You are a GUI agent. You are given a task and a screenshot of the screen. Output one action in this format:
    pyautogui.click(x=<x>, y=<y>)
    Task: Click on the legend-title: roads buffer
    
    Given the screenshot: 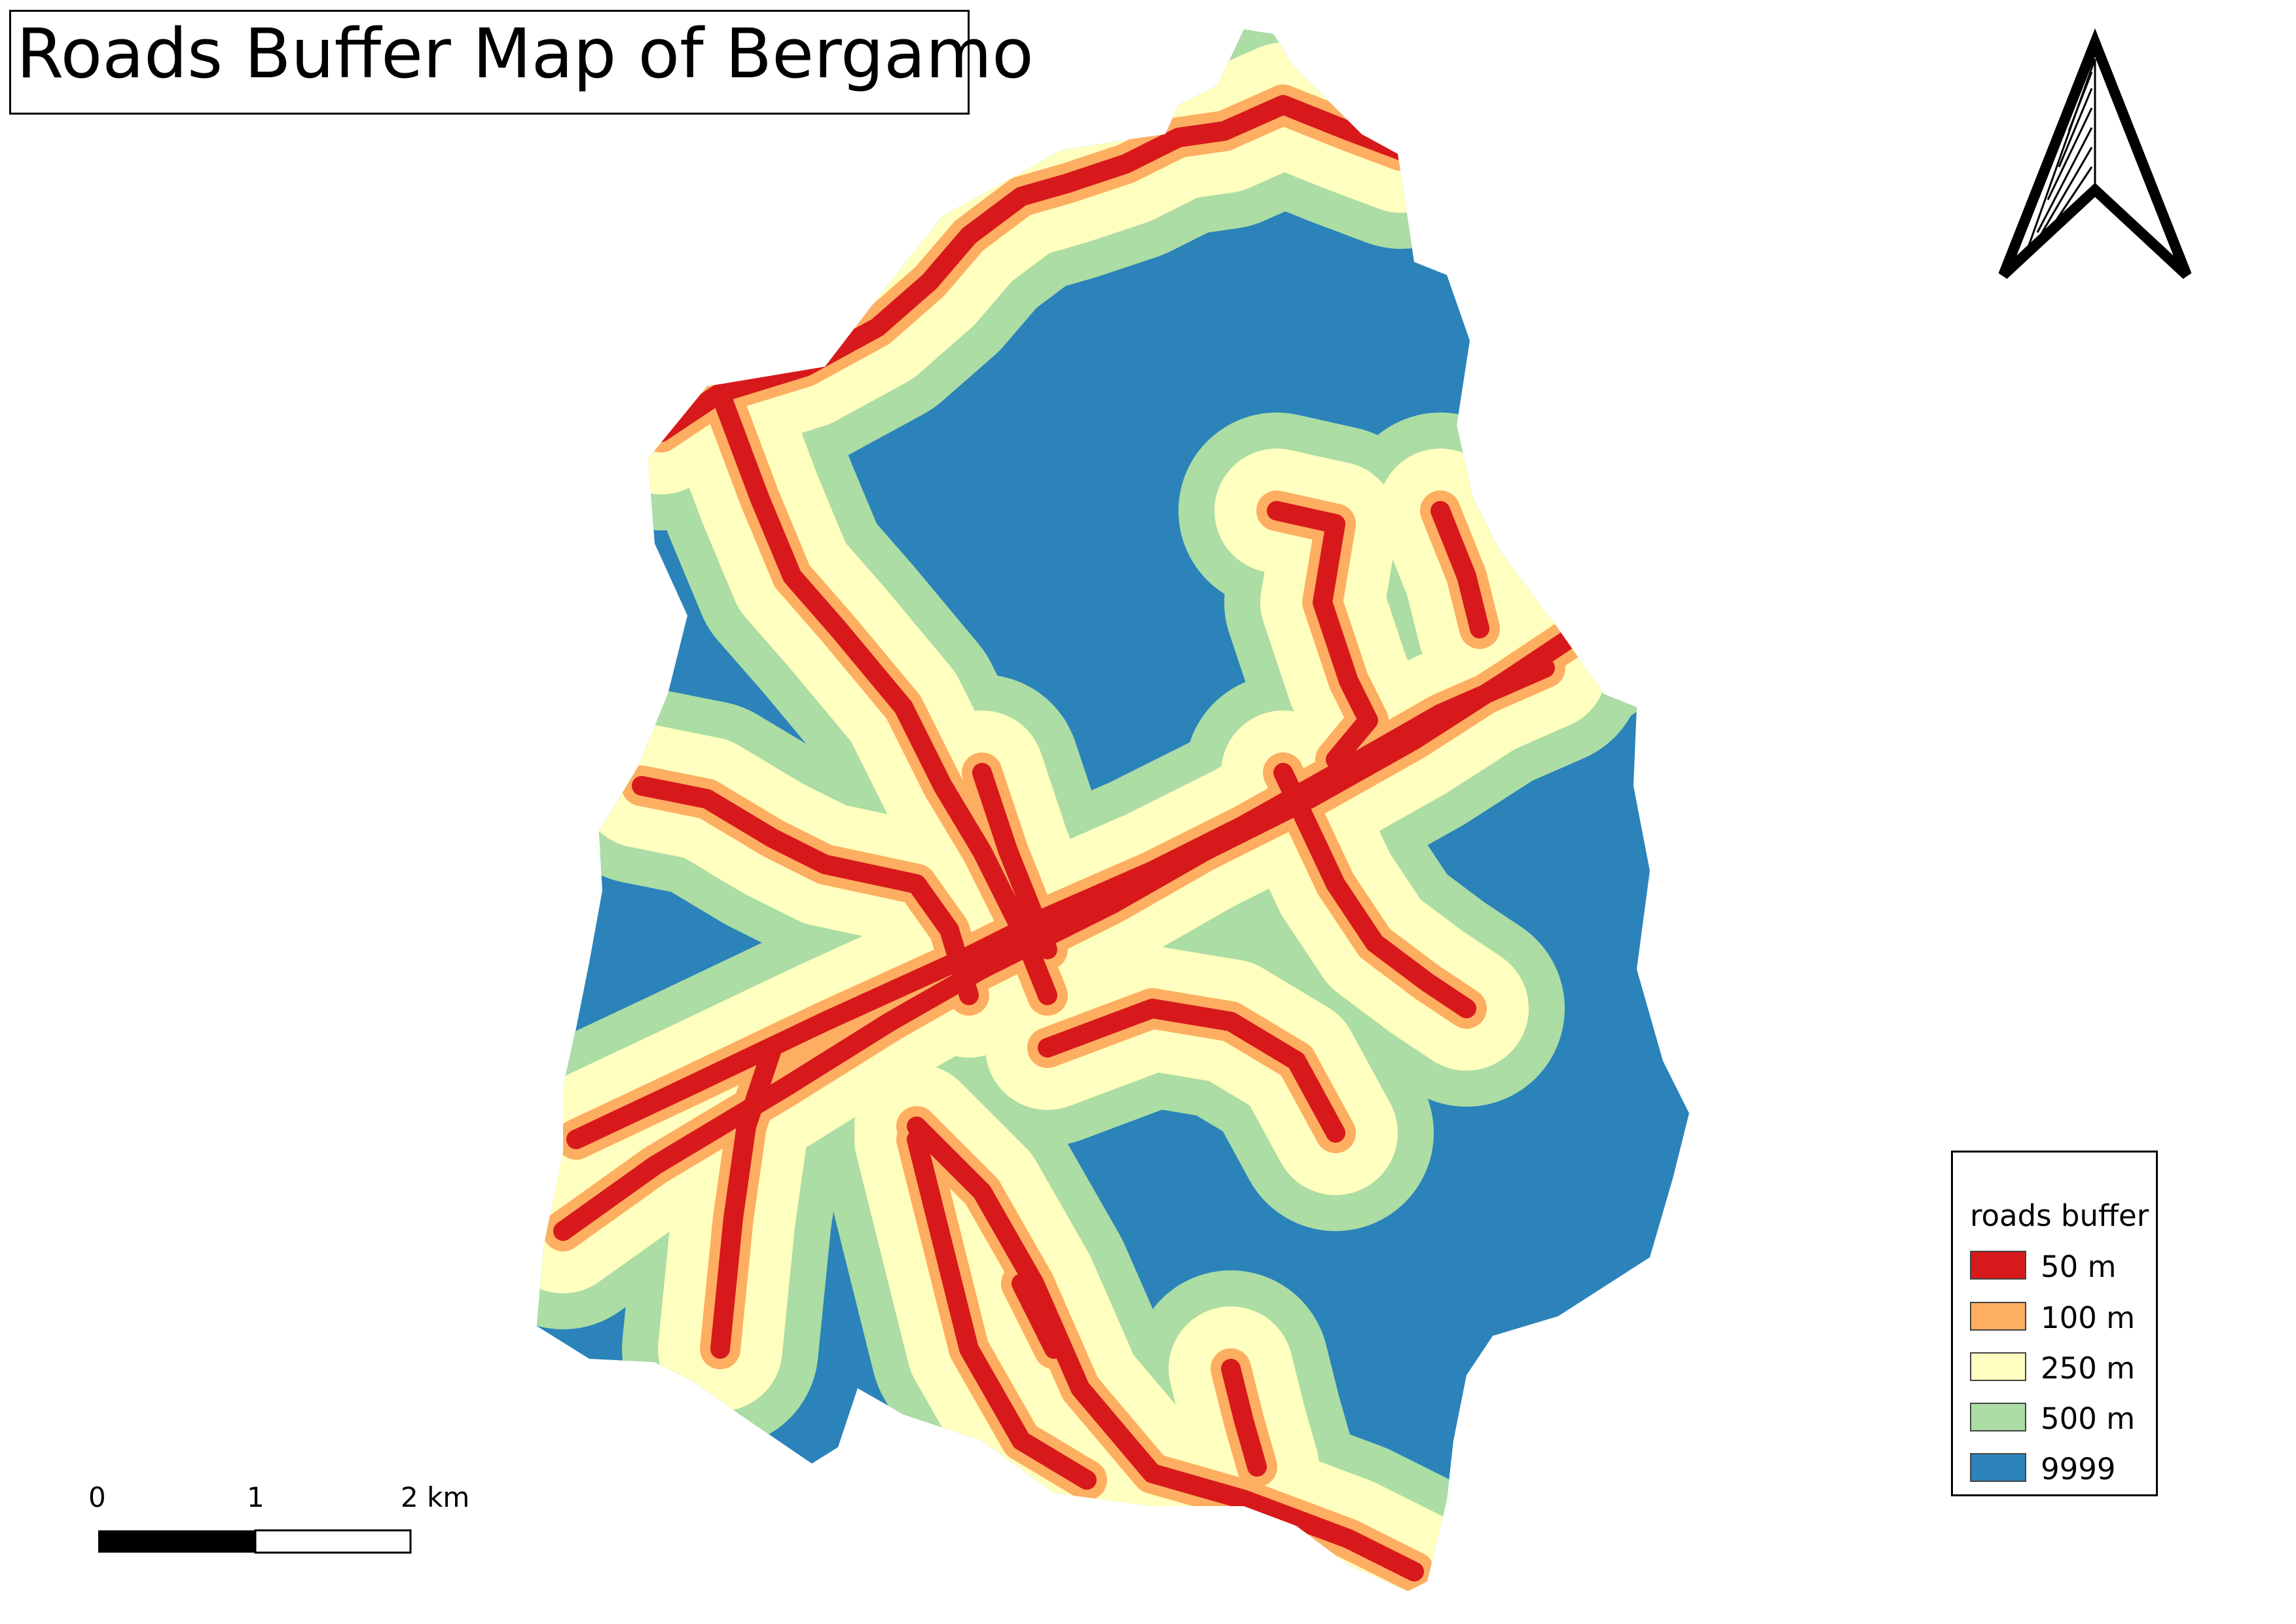 What is the action you would take?
    pyautogui.click(x=2059, y=1215)
    